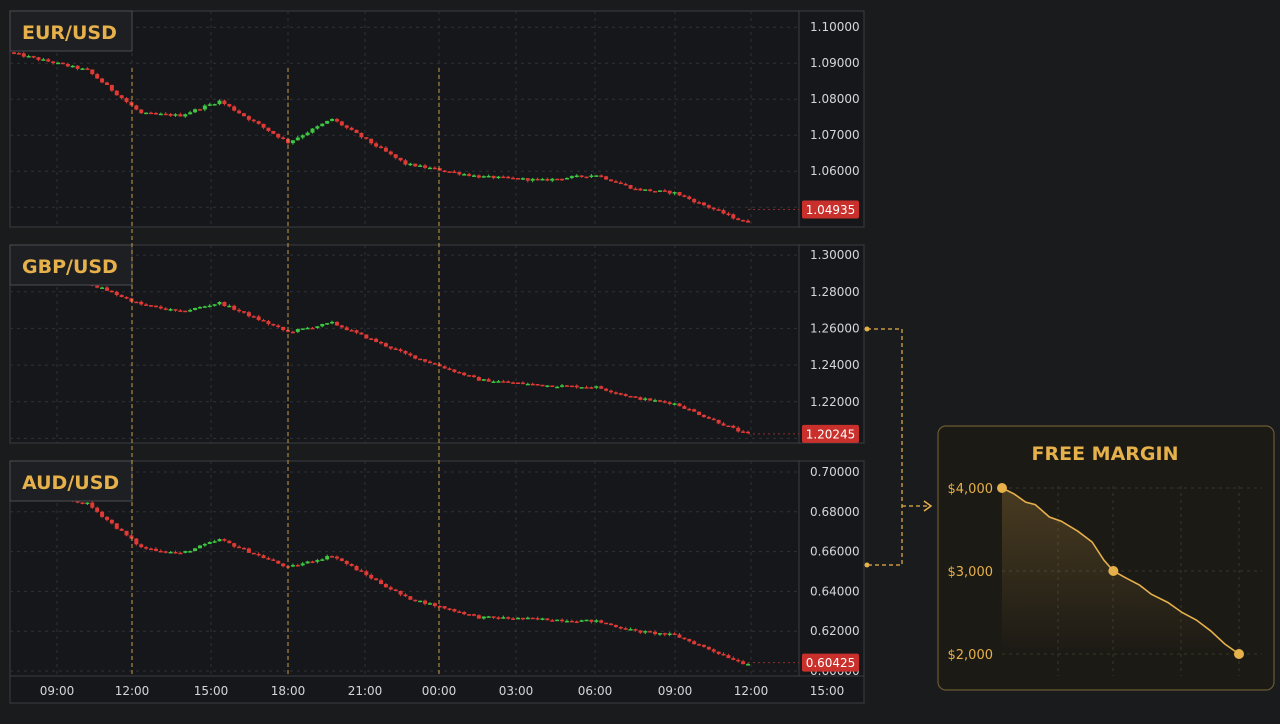 Image resolution: width=1280 pixels, height=724 pixels. What do you see at coordinates (835, 99) in the screenshot?
I see `y-tick-label: 1.08000` at bounding box center [835, 99].